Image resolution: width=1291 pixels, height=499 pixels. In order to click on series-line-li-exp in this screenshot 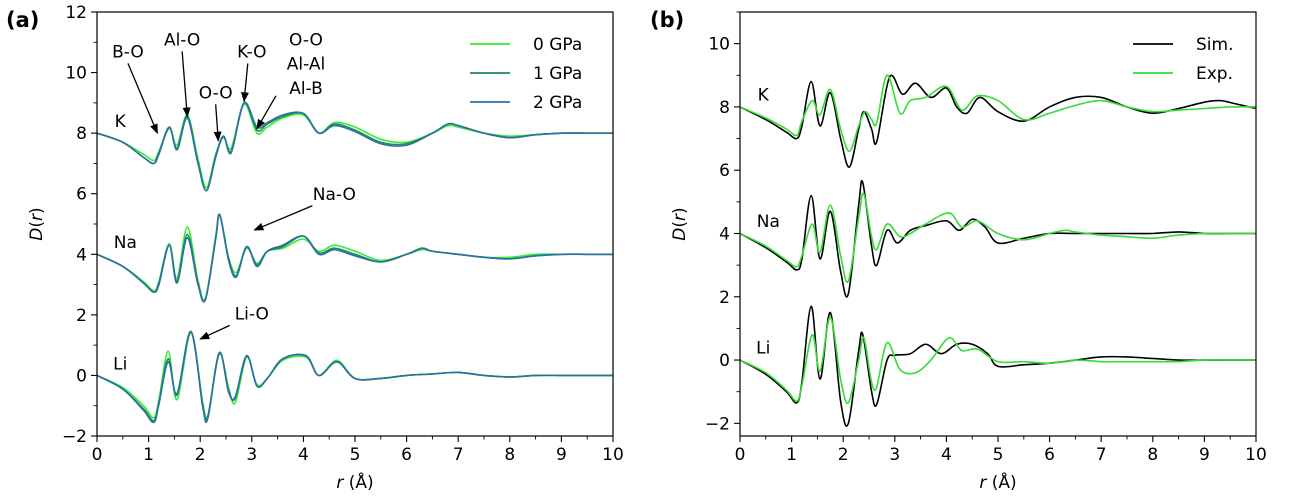, I will do `click(998, 360)`.